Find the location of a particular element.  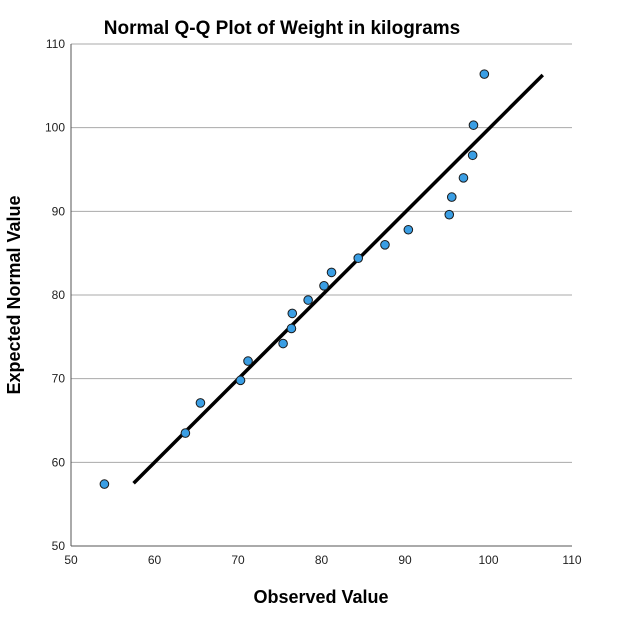

y-tick-label: 60 is located at coordinates (59, 462).